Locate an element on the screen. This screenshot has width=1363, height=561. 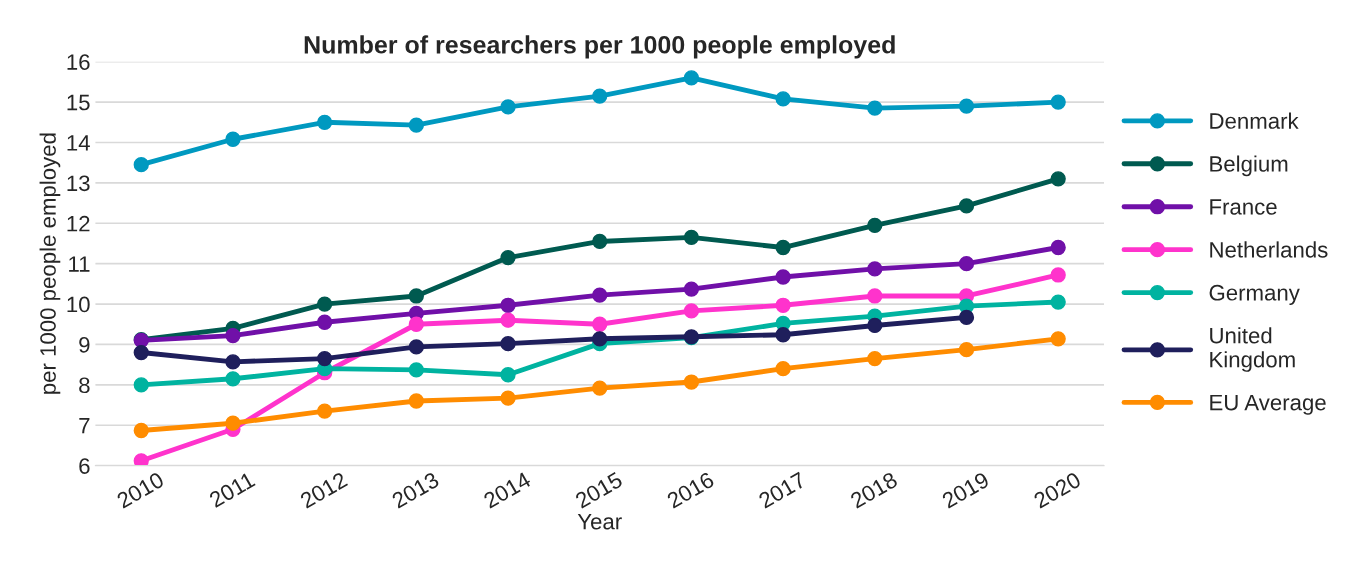
legend-label: France is located at coordinates (1243, 207).